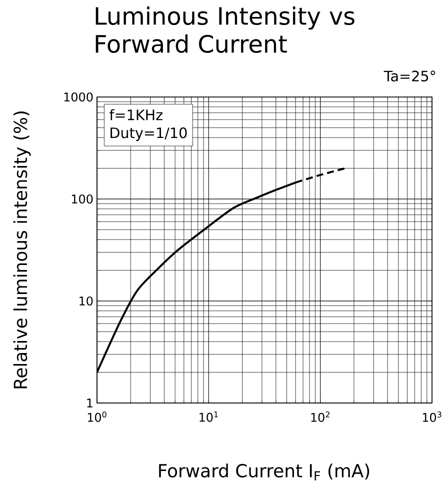  I want to click on x-tick-label: 10$^{1}$, so click(209, 417).